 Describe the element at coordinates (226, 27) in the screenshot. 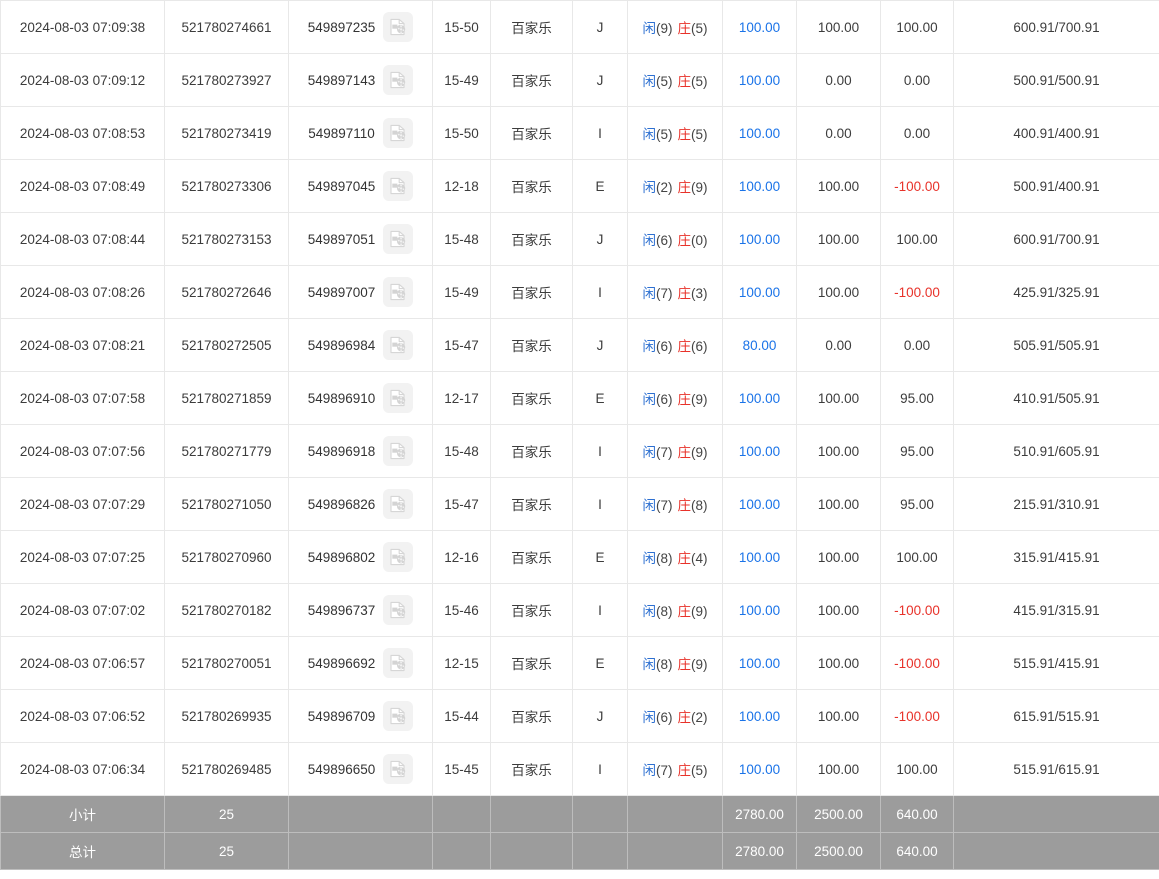

I see `order-number: 521780274661` at that location.